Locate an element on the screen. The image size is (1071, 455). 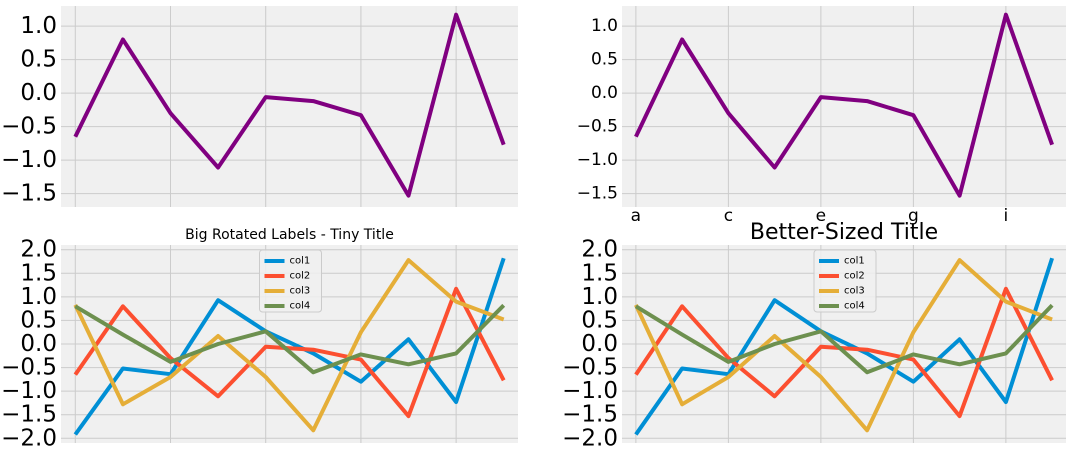
chart-title: Better-Sized Title is located at coordinates (844, 232).